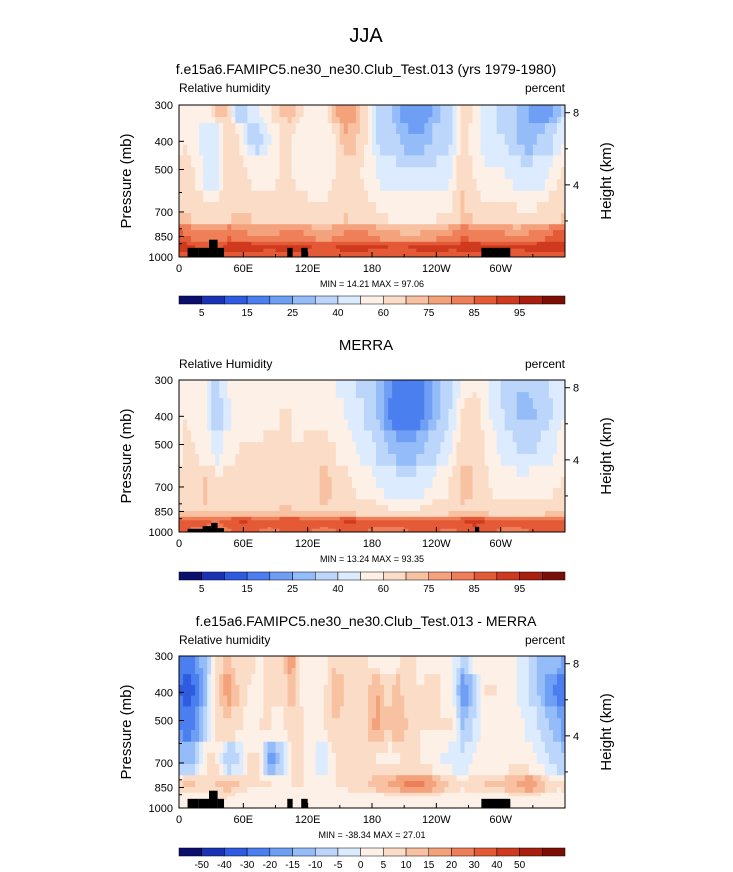  What do you see at coordinates (164, 512) in the screenshot?
I see `y-tick-label: 850` at bounding box center [164, 512].